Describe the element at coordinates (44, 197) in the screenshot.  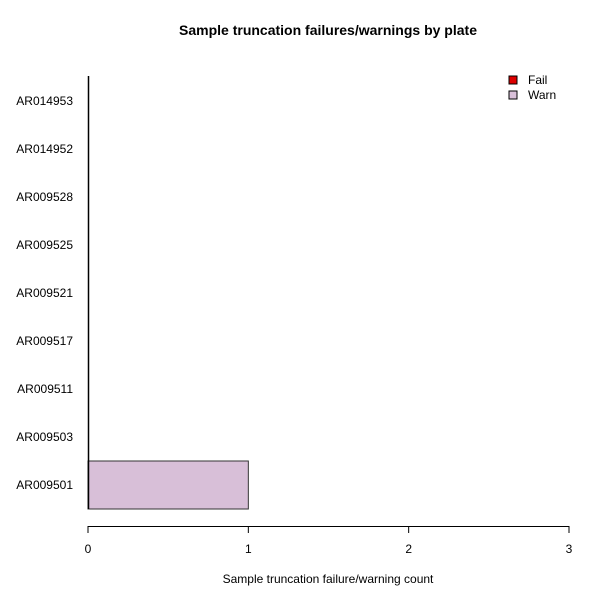
I see `y-tick-label: AR009528` at that location.